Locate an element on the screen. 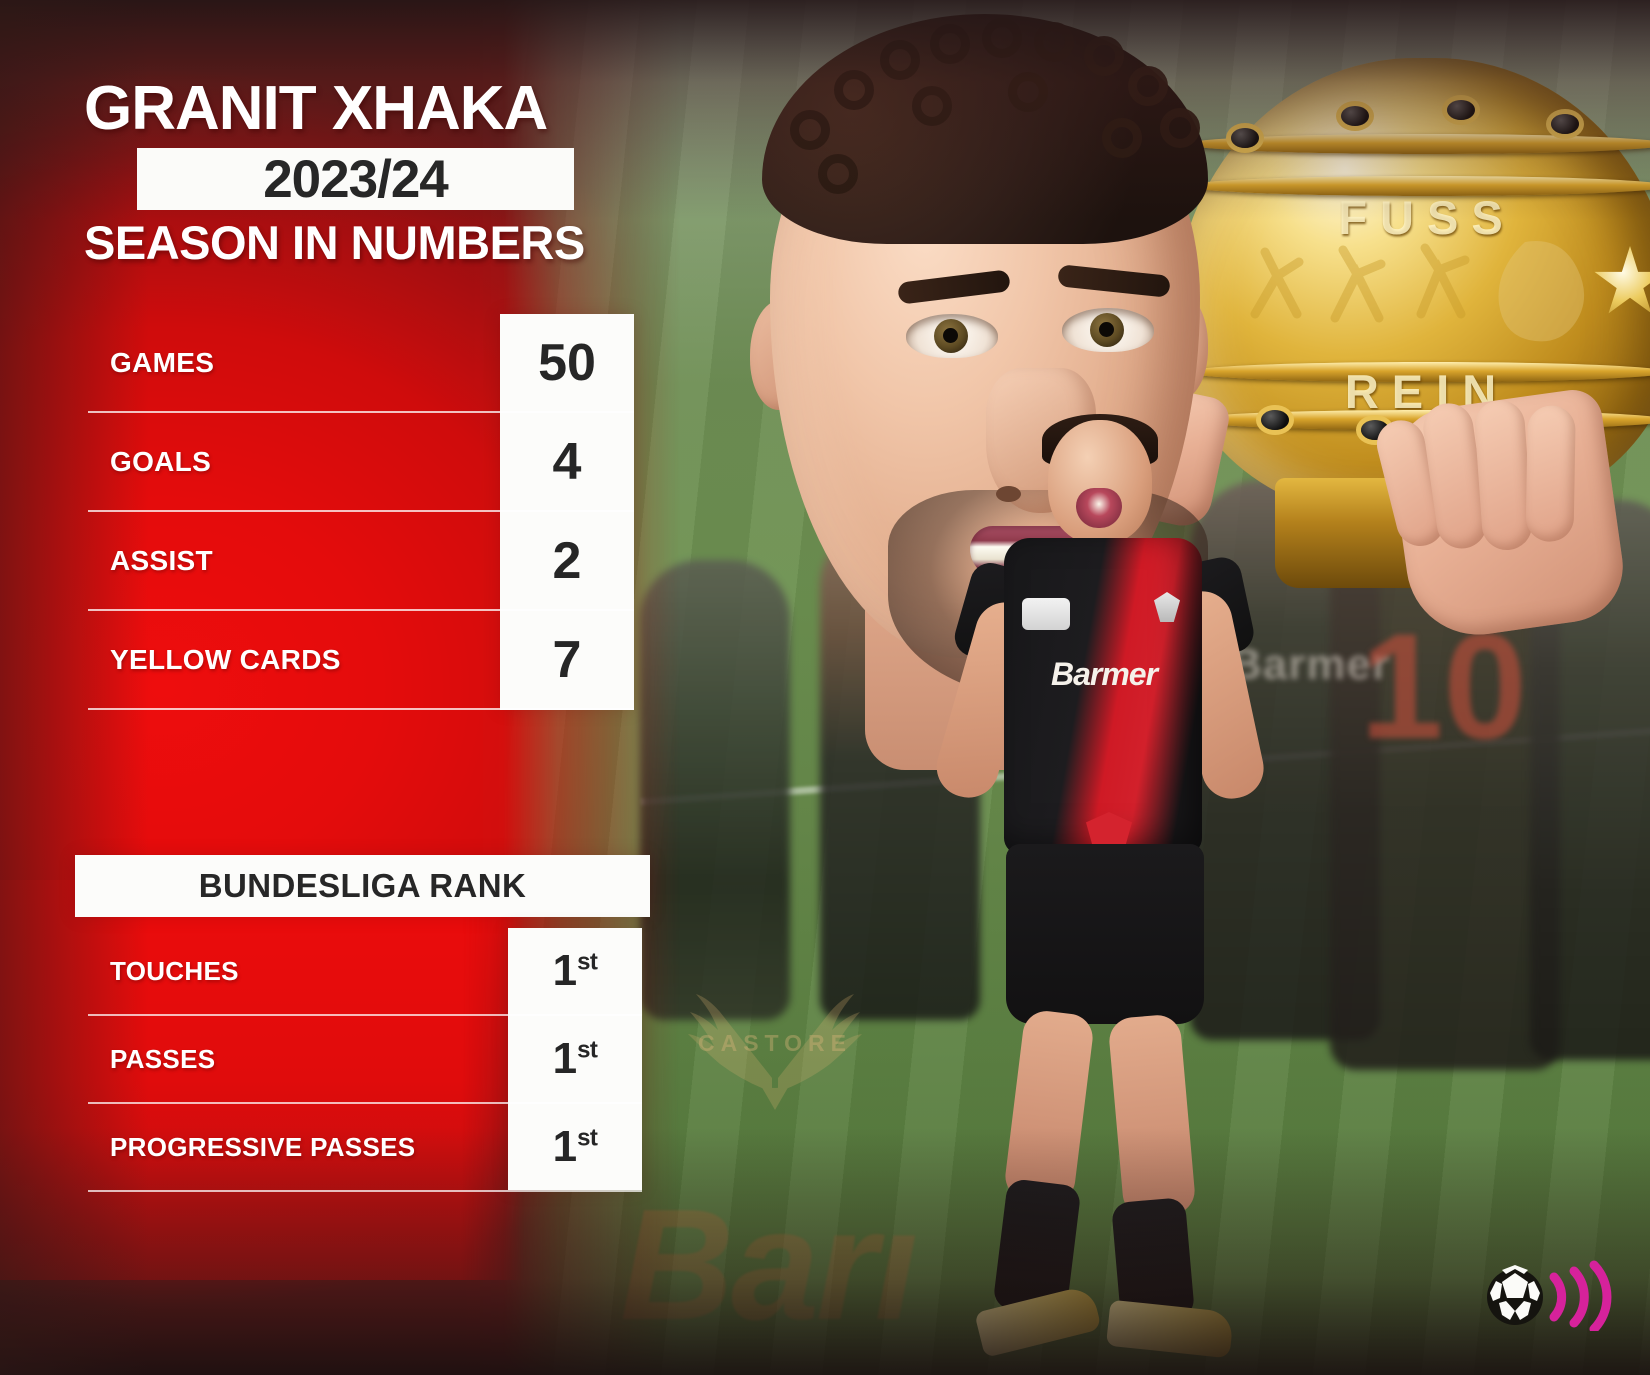 The image size is (1650, 1375). stat-value: 50 is located at coordinates (567, 362).